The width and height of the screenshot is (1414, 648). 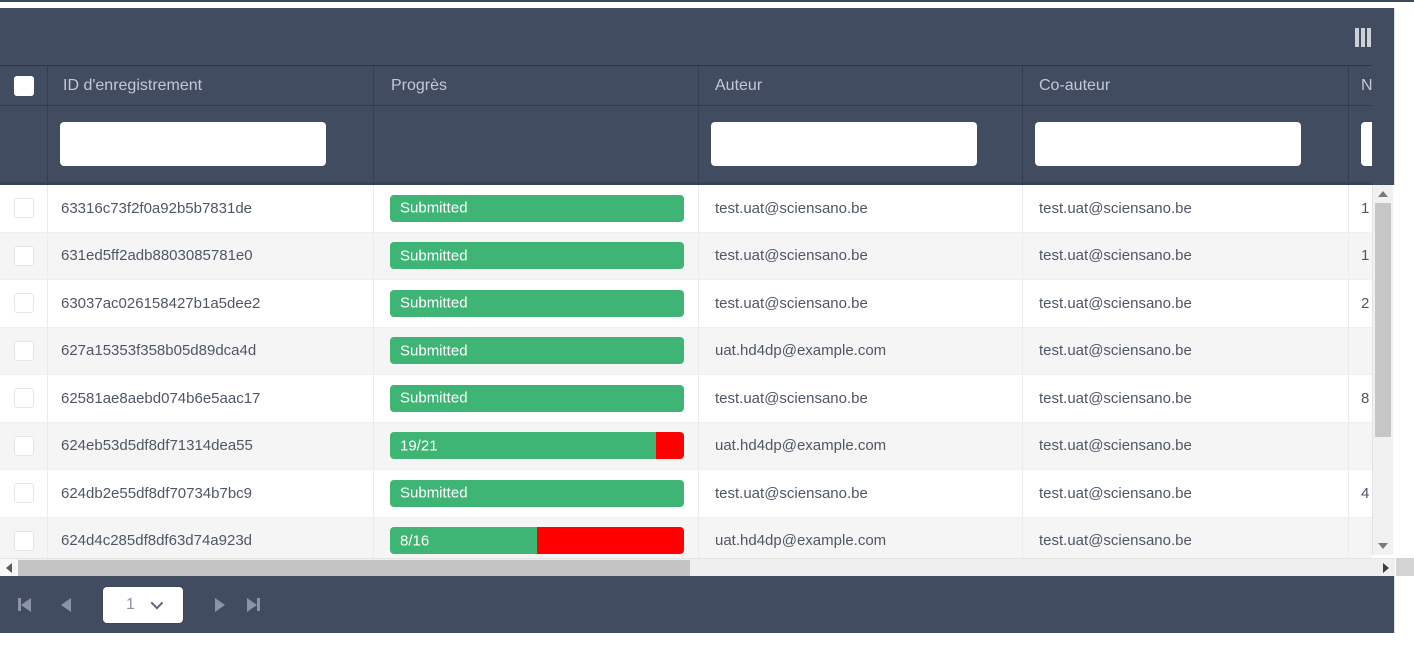 What do you see at coordinates (860, 350) in the screenshot?
I see `author-cell: uat.hd4dp@example.com` at bounding box center [860, 350].